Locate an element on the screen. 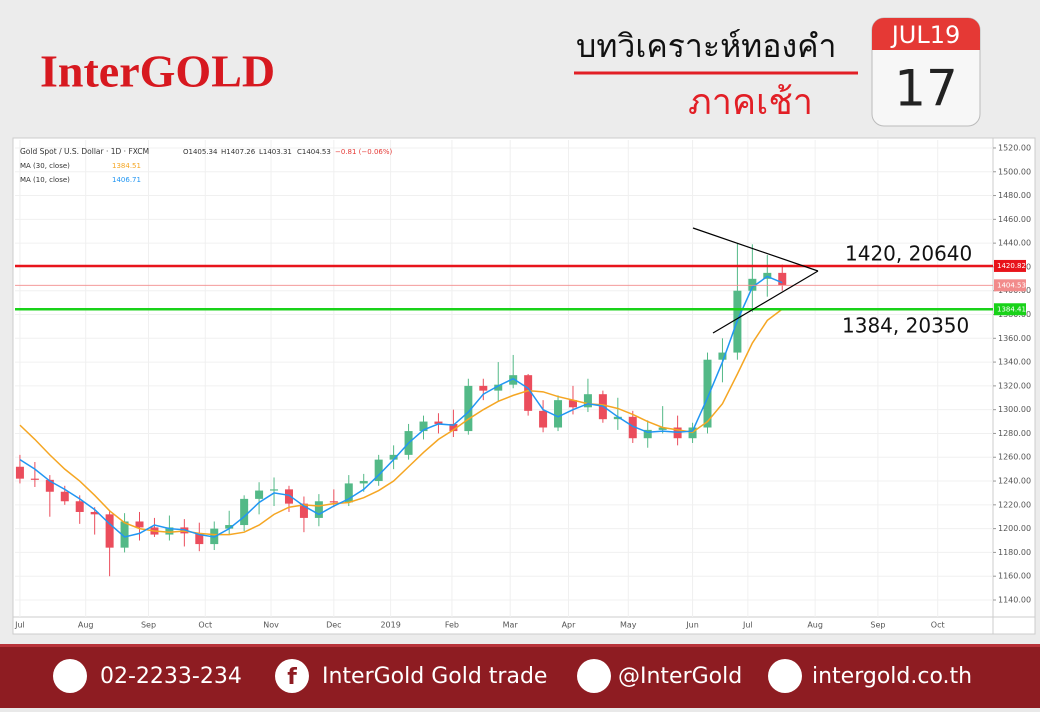 The image size is (1040, 712). ohlc-legend: H1407.26 is located at coordinates (238, 152).